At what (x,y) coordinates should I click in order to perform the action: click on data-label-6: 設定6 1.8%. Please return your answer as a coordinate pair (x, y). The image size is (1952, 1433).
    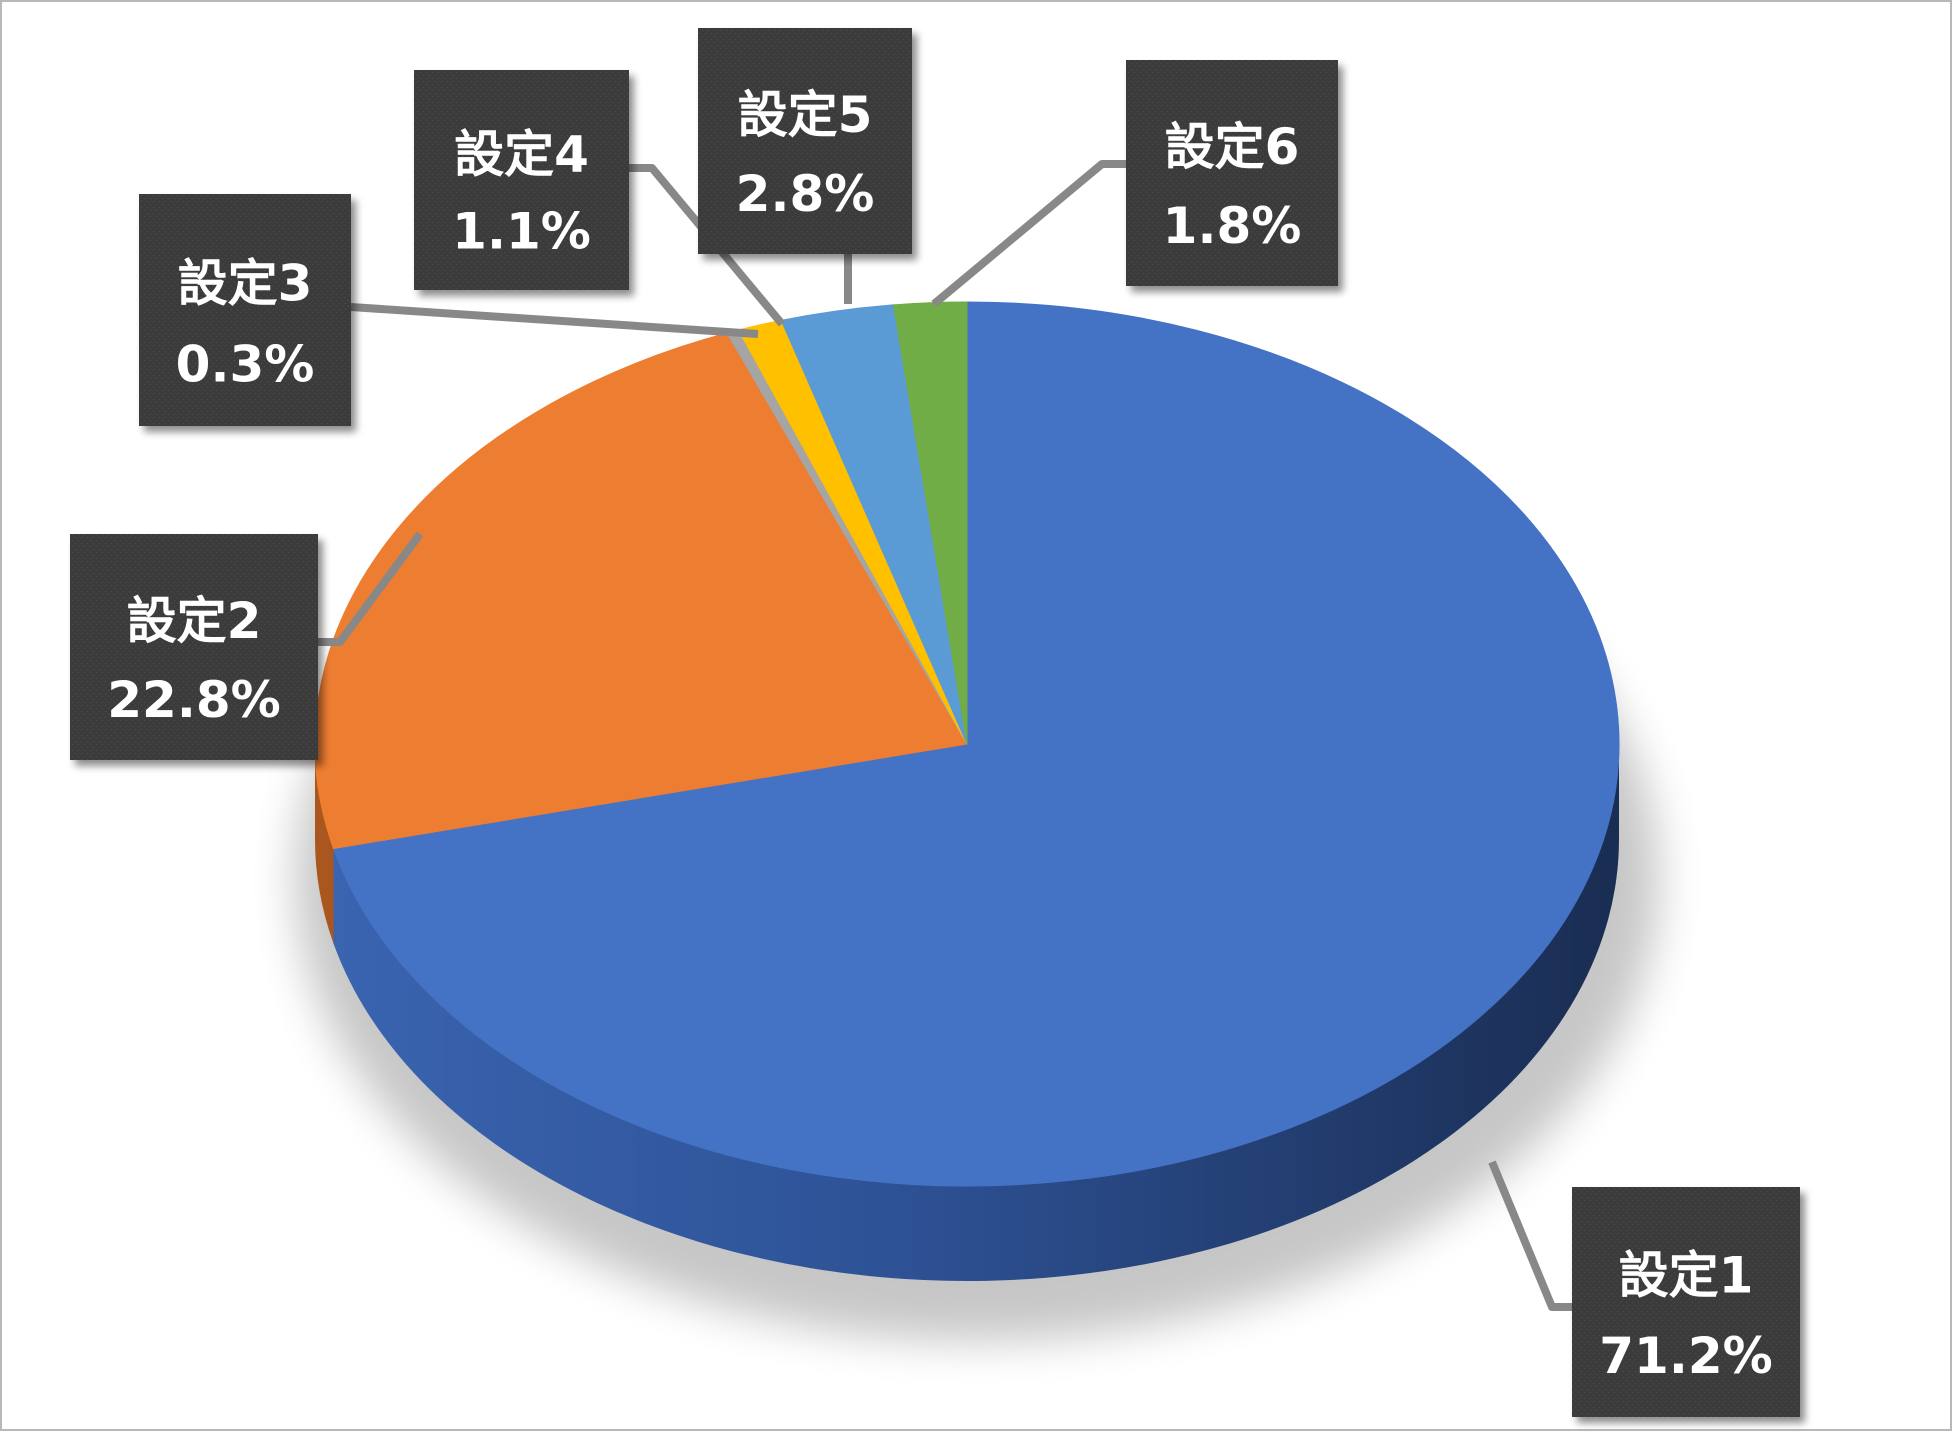
    Looking at the image, I should click on (1232, 173).